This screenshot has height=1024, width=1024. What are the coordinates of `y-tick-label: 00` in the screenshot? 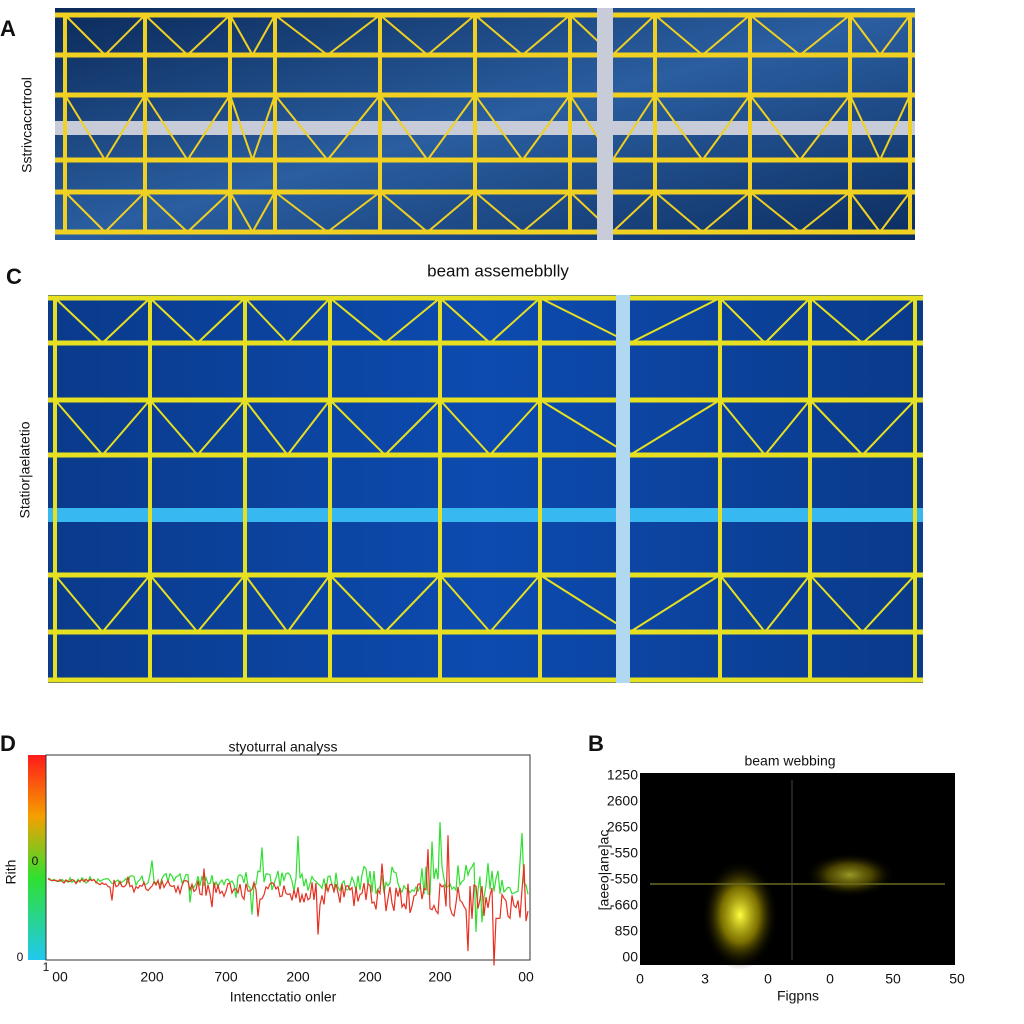 It's located at (630, 957).